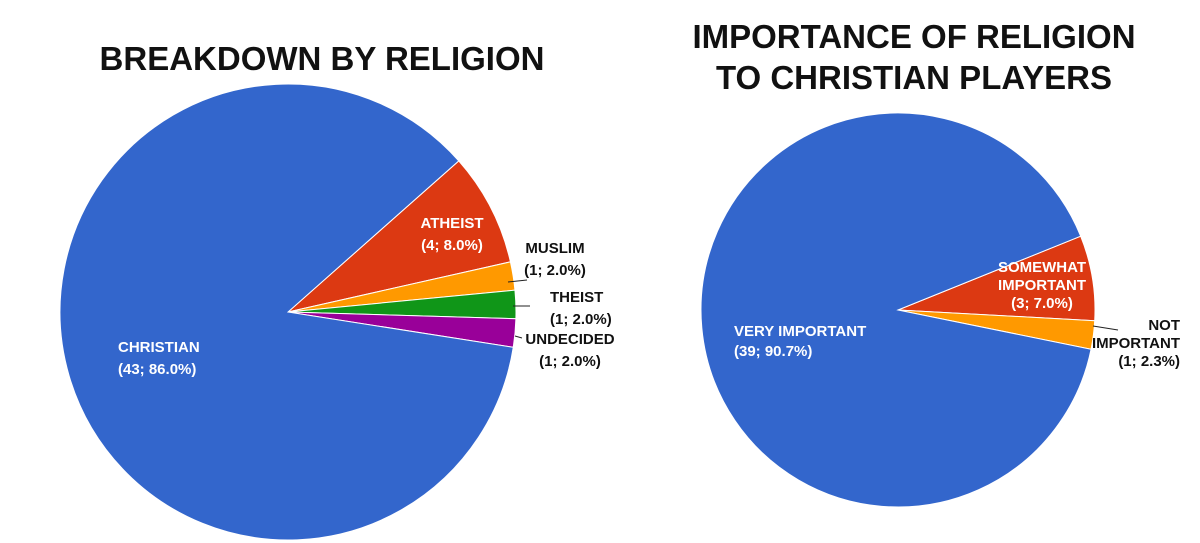 The width and height of the screenshot is (1200, 543). I want to click on slice-label-not-important-line-1: NOT, so click(1164, 325).